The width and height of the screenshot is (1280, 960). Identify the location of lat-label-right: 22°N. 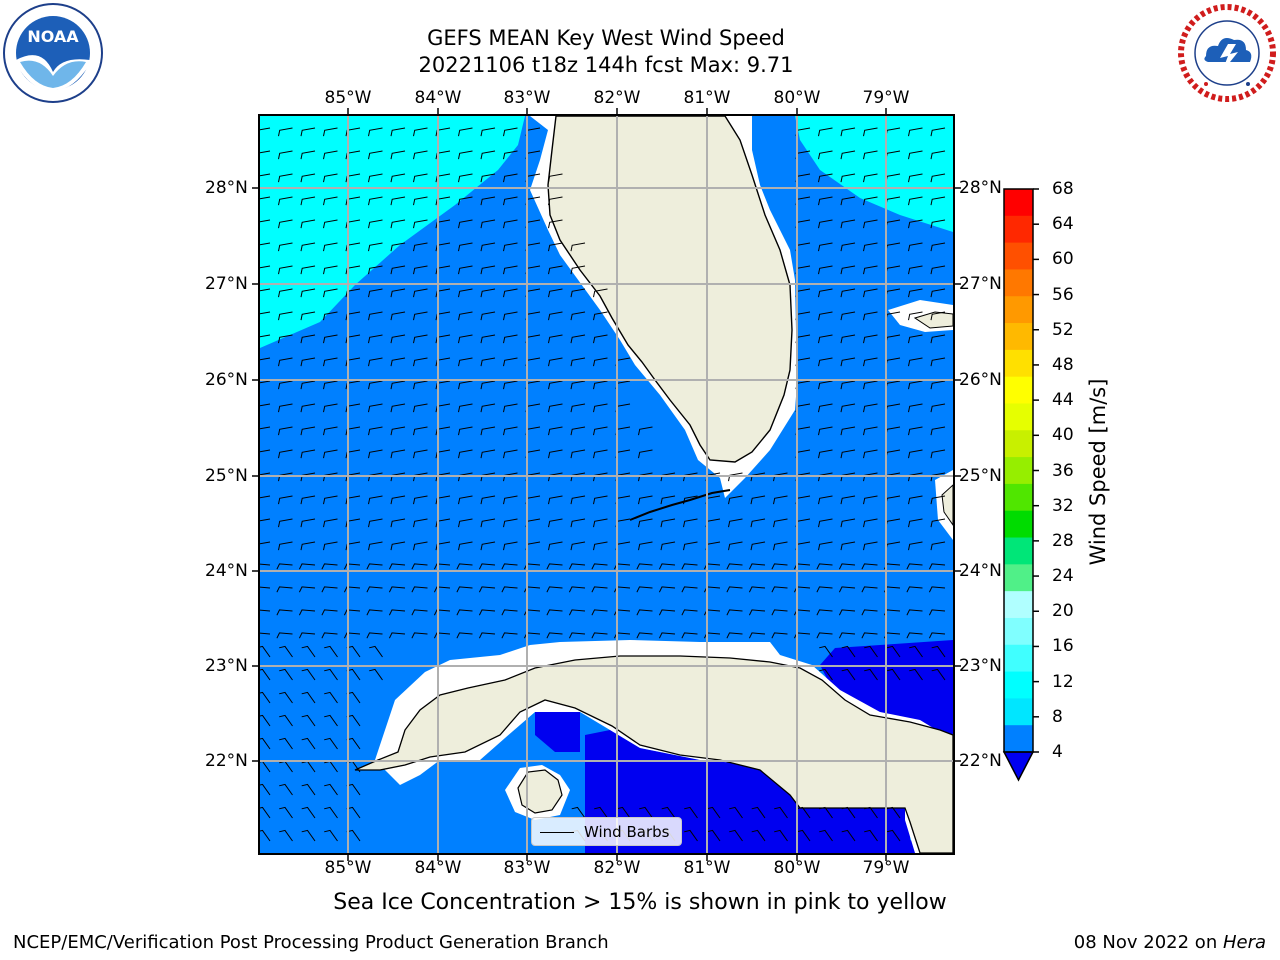
(980, 761).